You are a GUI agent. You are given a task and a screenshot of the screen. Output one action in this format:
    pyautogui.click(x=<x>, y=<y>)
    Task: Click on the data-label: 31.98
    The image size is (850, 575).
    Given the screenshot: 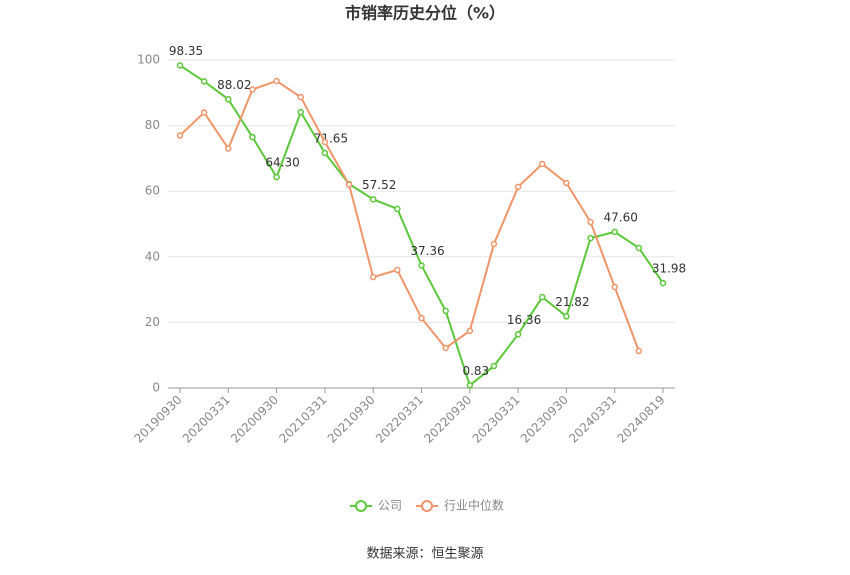 What is the action you would take?
    pyautogui.click(x=669, y=269)
    